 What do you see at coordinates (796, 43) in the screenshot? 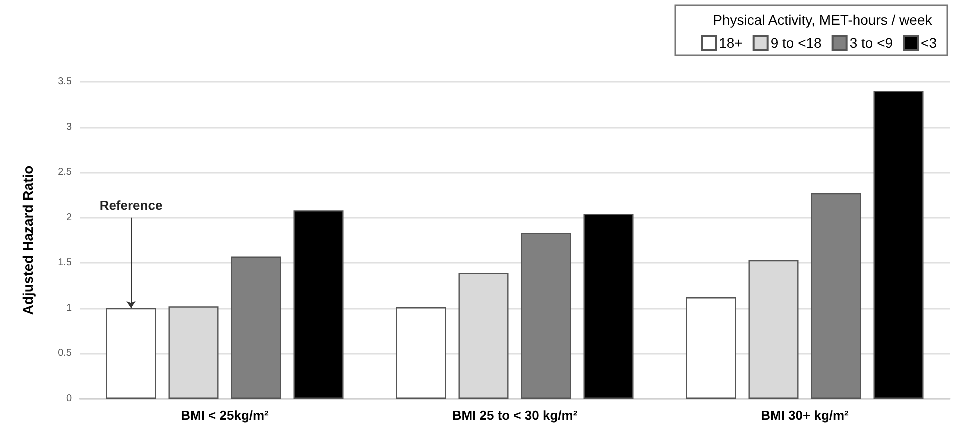
I see `legend-label: 9 to <18` at bounding box center [796, 43].